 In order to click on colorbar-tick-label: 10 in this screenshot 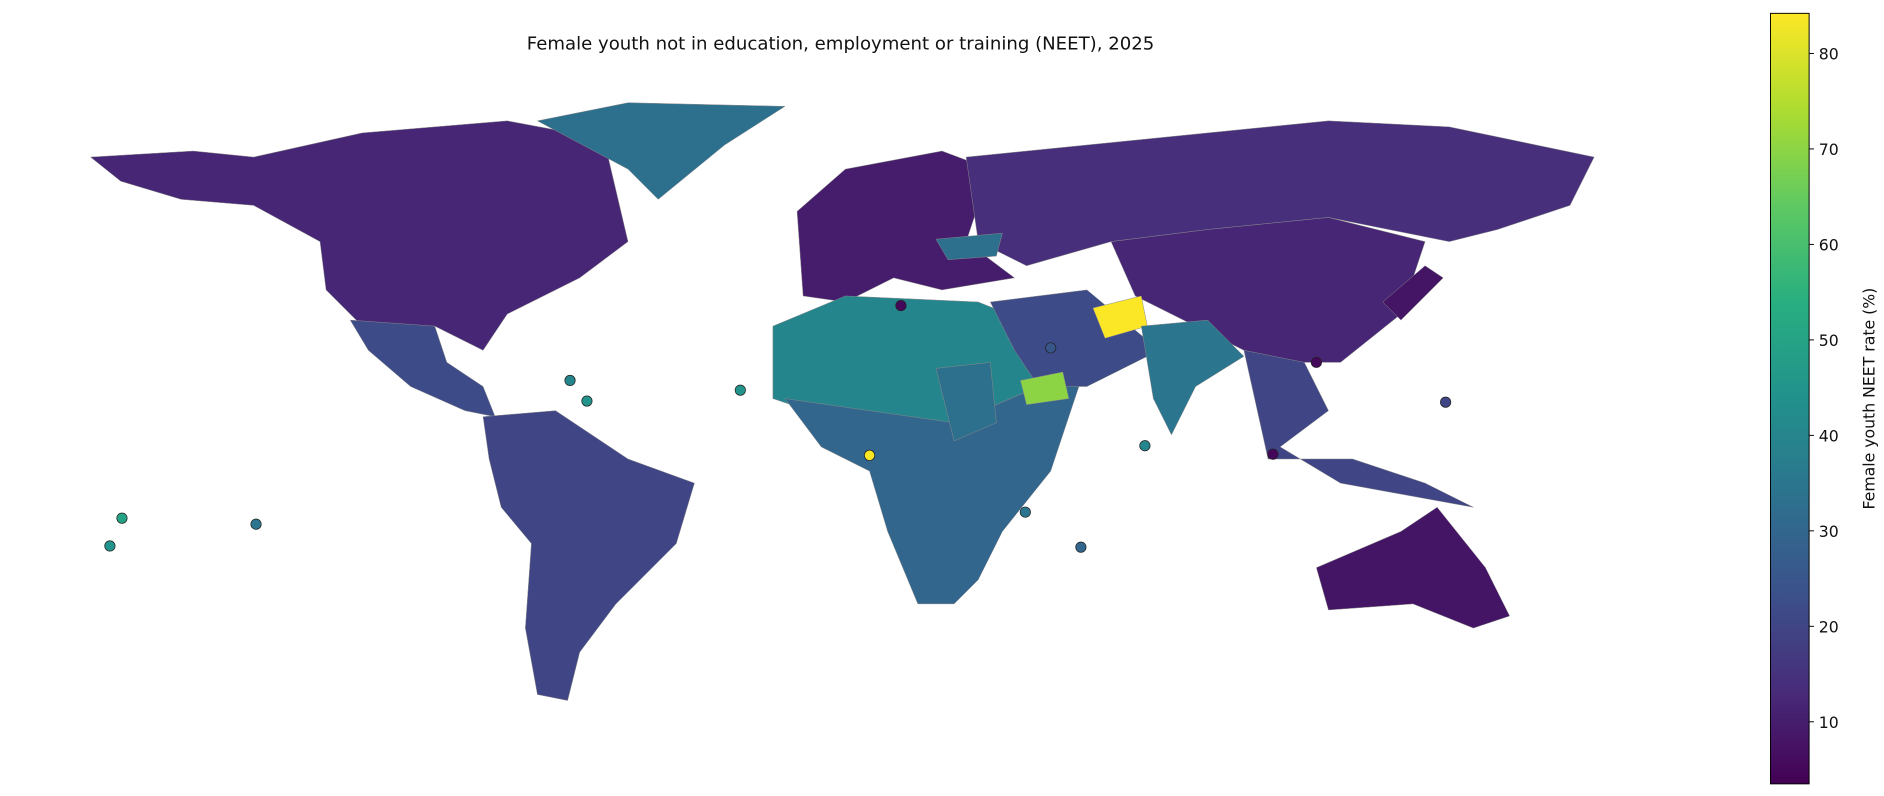, I will do `click(1829, 722)`.